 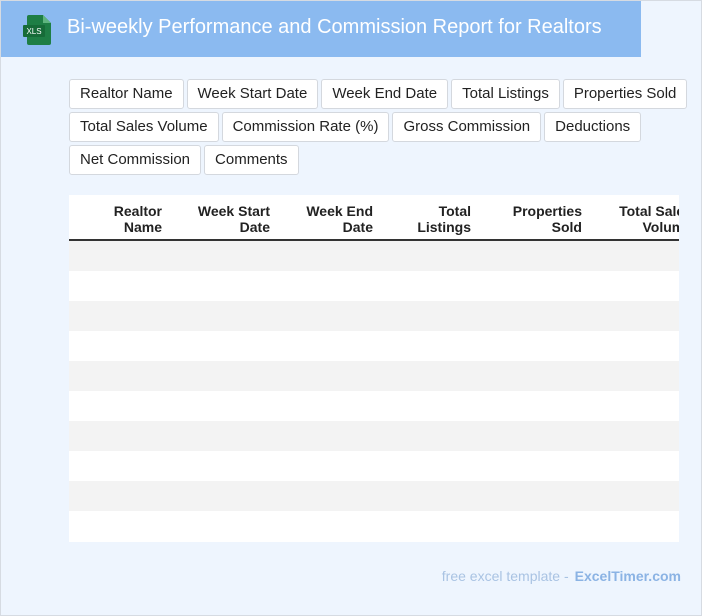 I want to click on field-tag: Total Sales Volume, so click(x=144, y=127).